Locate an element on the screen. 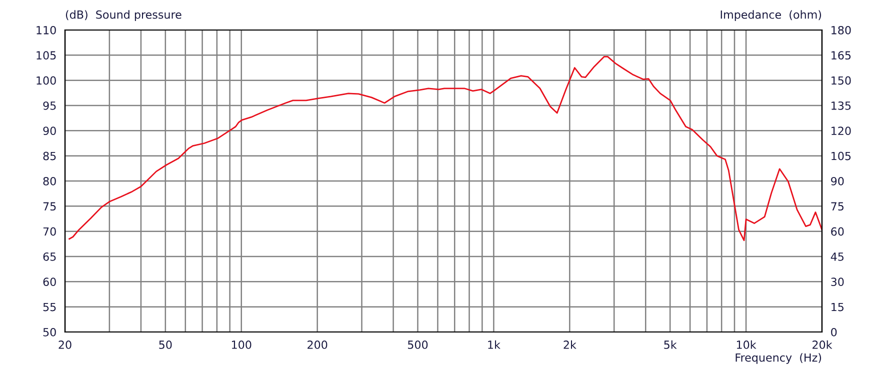  y2-tick-label: 75 is located at coordinates (837, 206).